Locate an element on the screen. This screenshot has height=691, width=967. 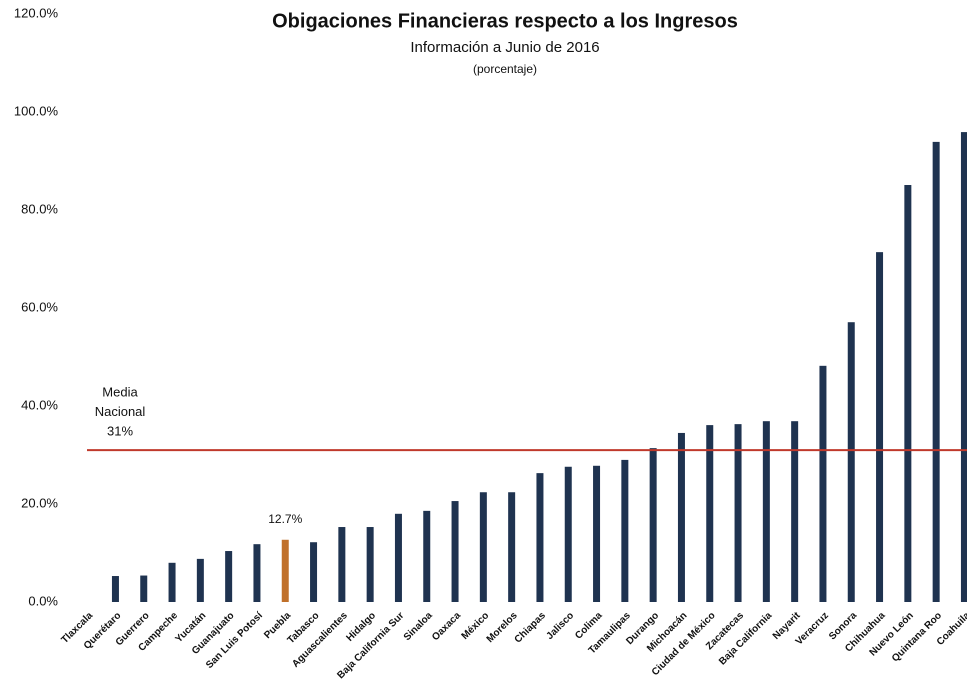
x-tick-label: Oaxaca is located at coordinates (446, 626).